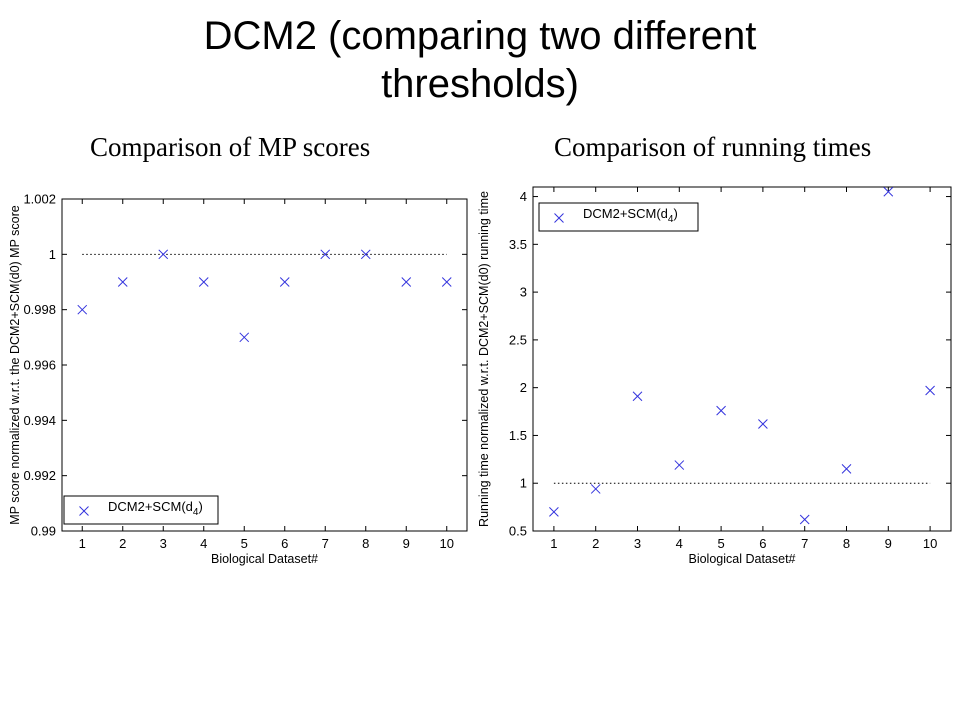 This screenshot has width=960, height=720. Describe the element at coordinates (406, 543) in the screenshot. I see `mp-x-tick-label: 9` at that location.